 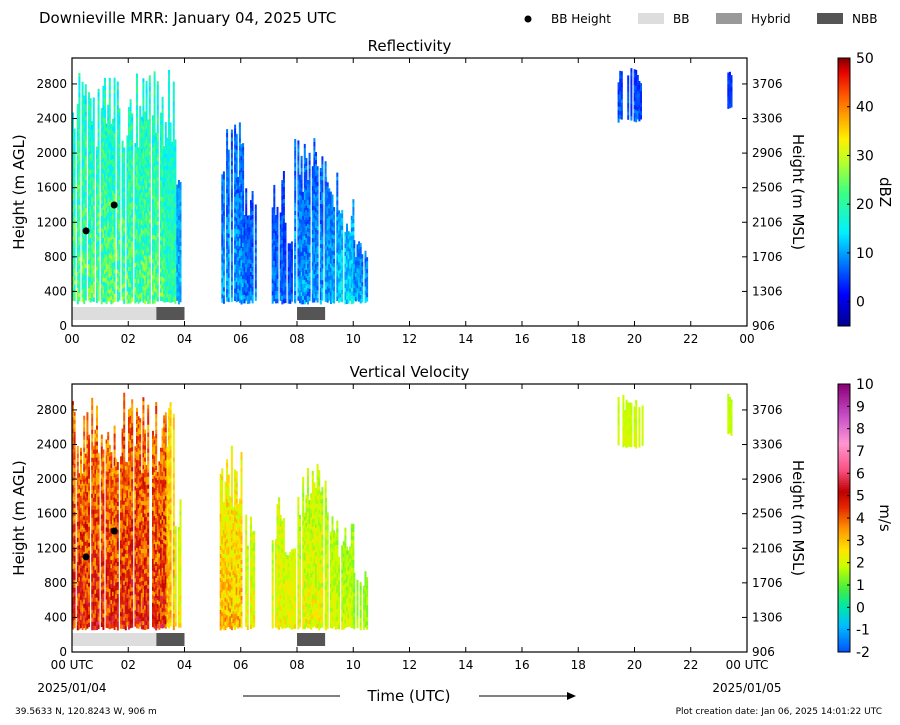 I want to click on legend-item-bb-height: BB Height, so click(x=567, y=19).